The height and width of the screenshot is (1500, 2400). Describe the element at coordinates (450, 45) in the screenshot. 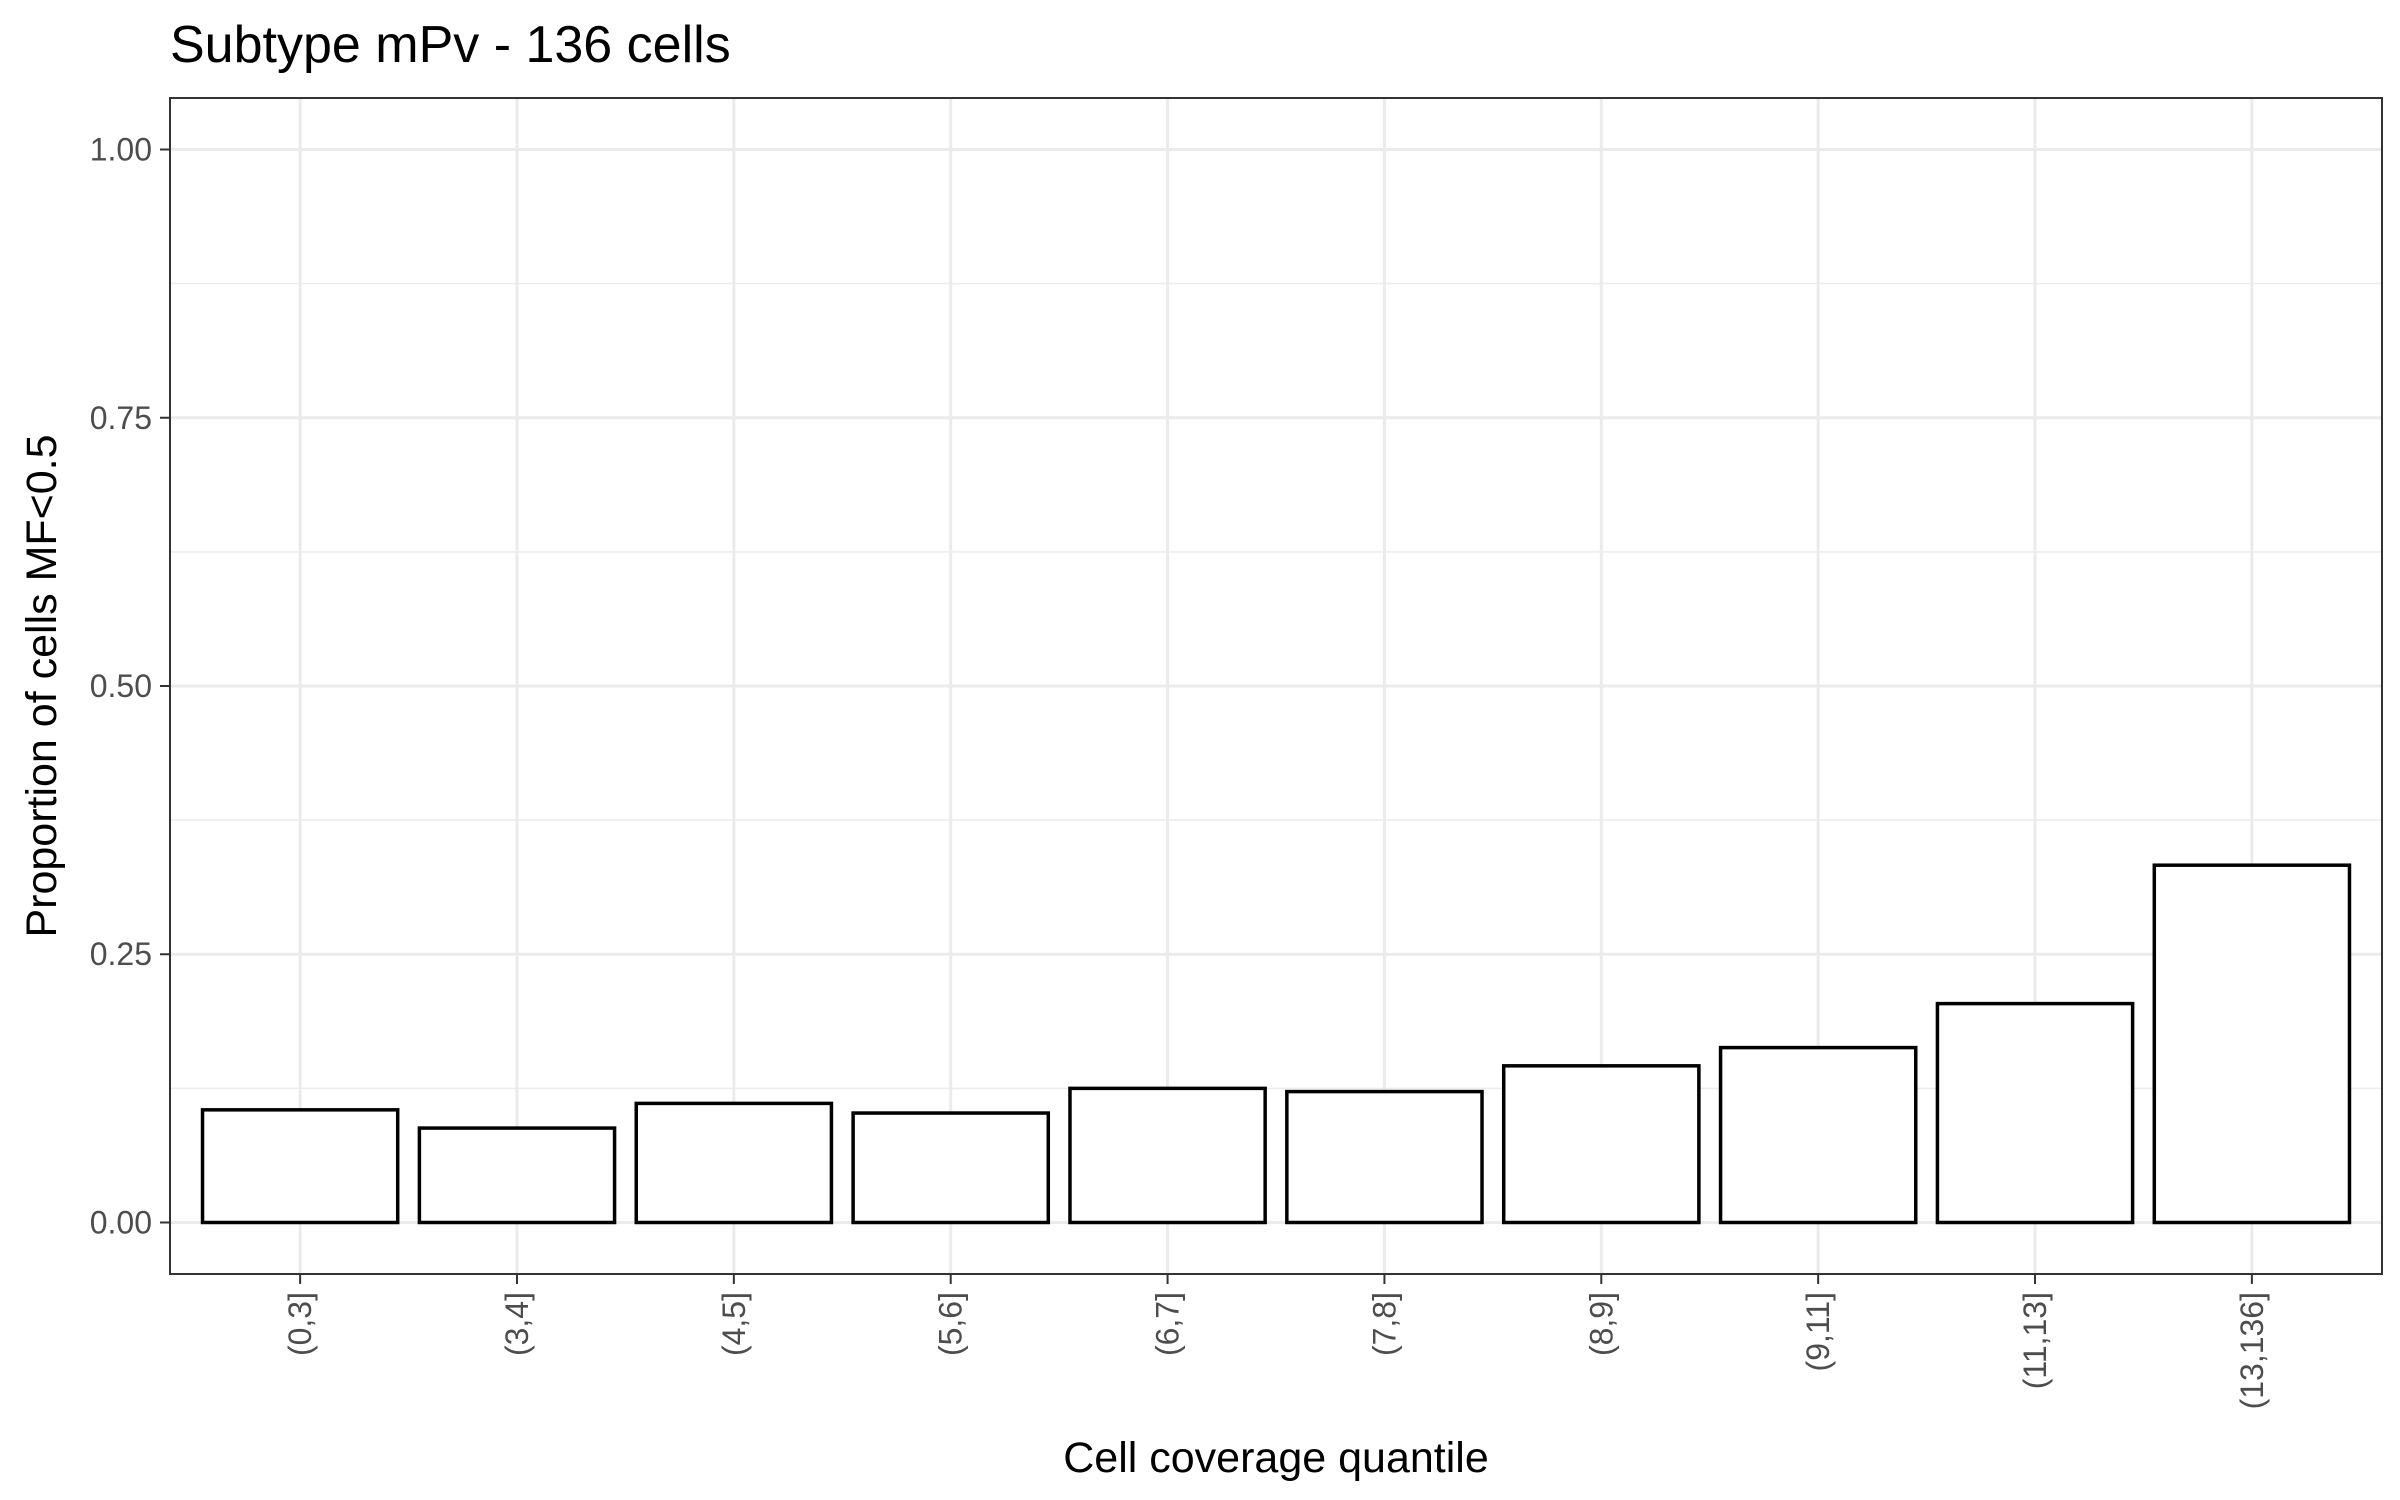

I see `chart-title: Subtype mPv - 136 cells` at that location.